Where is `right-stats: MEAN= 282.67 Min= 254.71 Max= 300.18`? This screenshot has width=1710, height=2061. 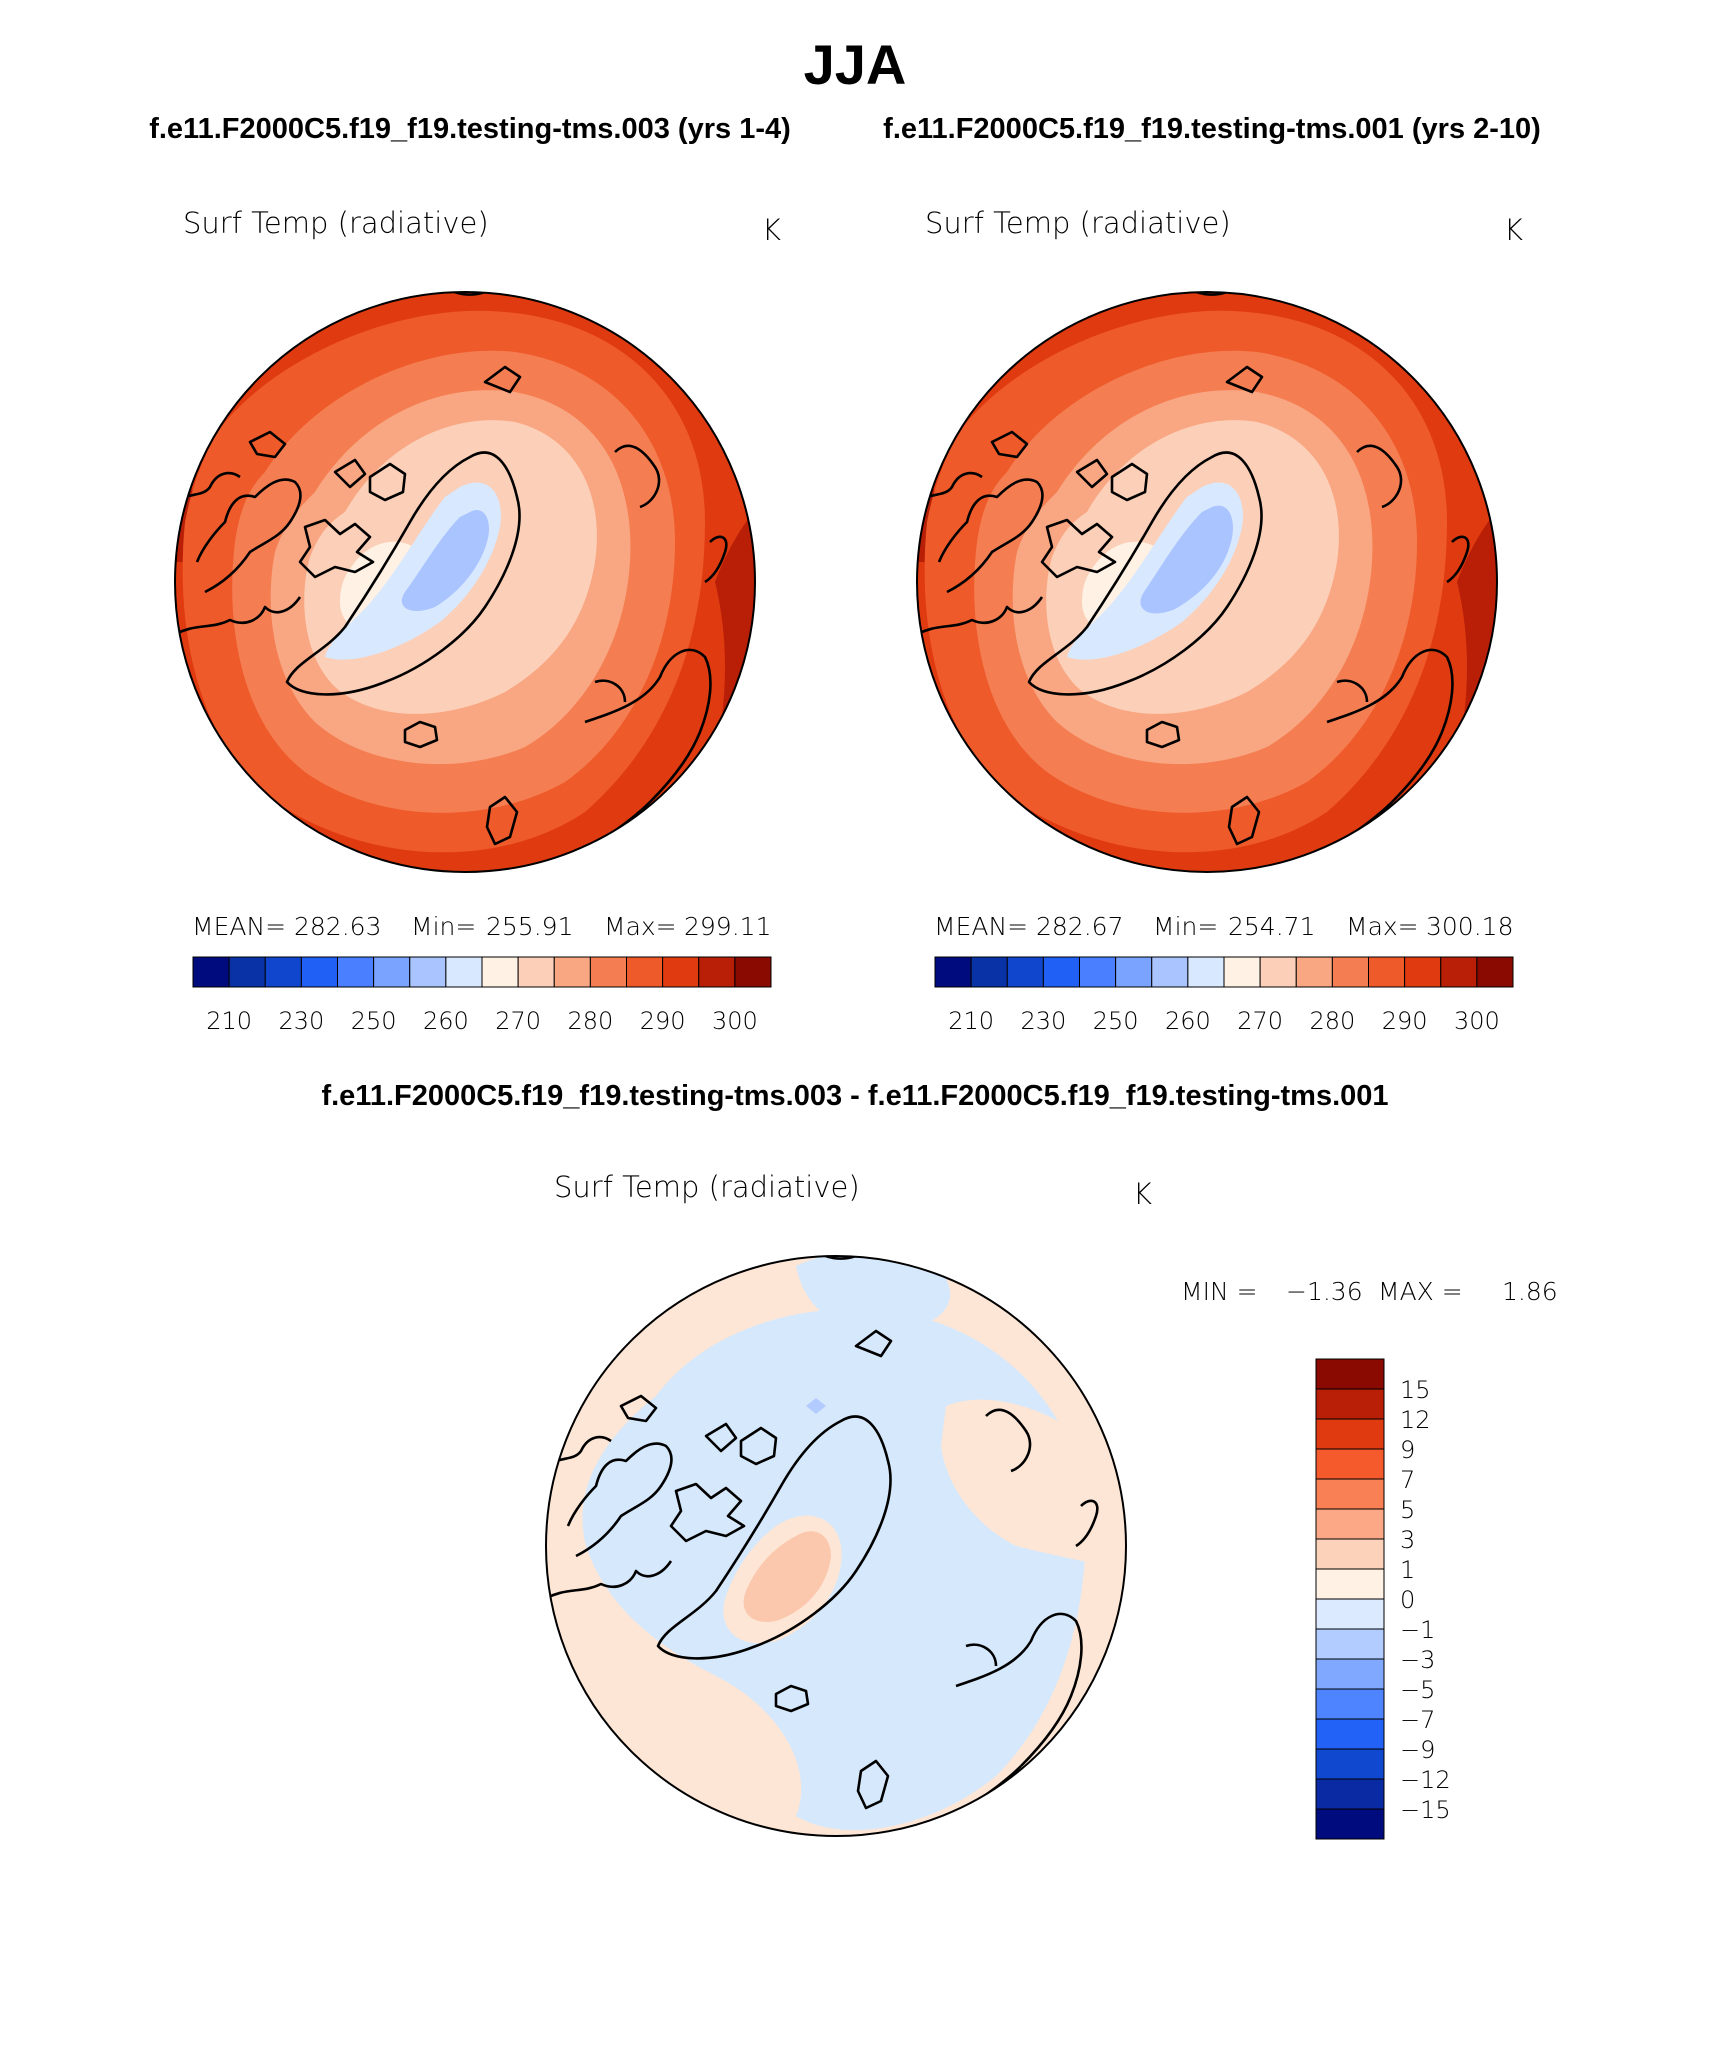 right-stats: MEAN= 282.67 Min= 254.71 Max= 300.18 is located at coordinates (1223, 926).